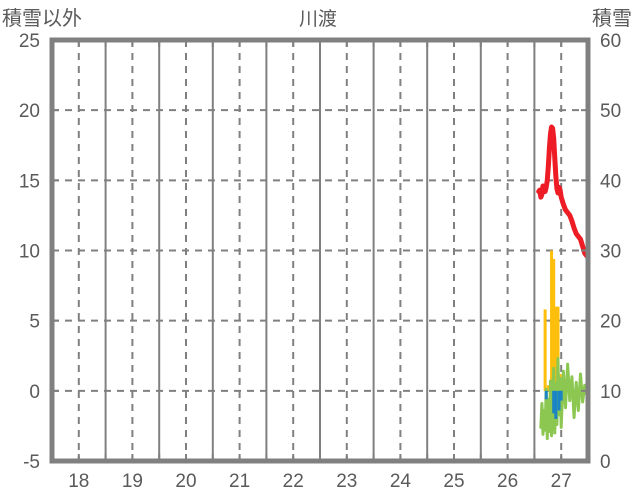 This screenshot has width=636, height=501. Describe the element at coordinates (29, 181) in the screenshot. I see `y-tick-label-left: 15` at that location.